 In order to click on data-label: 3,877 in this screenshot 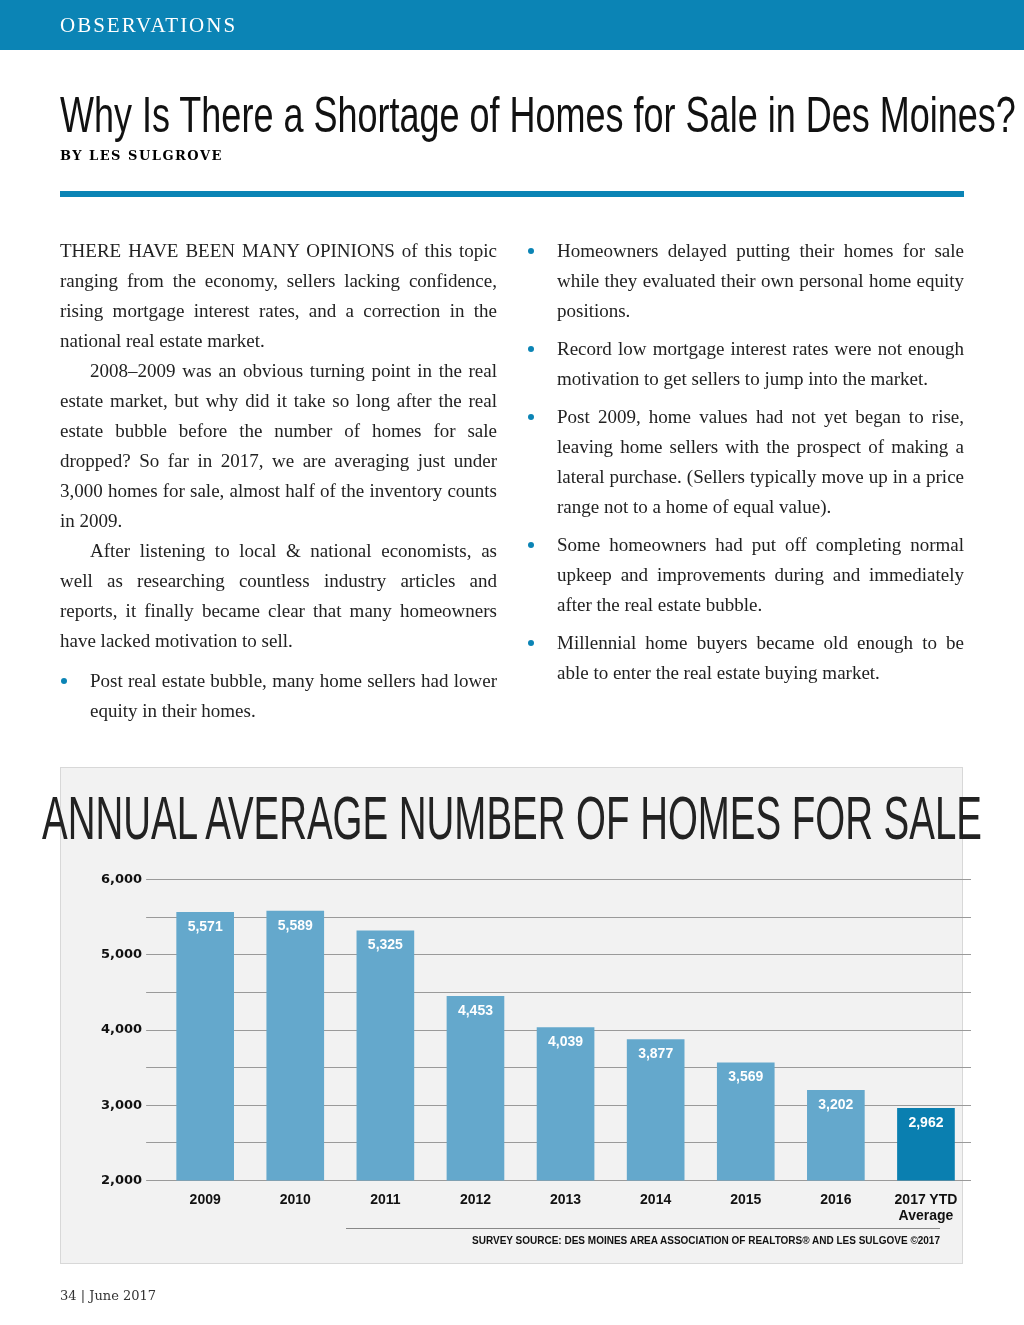, I will do `click(656, 1053)`.